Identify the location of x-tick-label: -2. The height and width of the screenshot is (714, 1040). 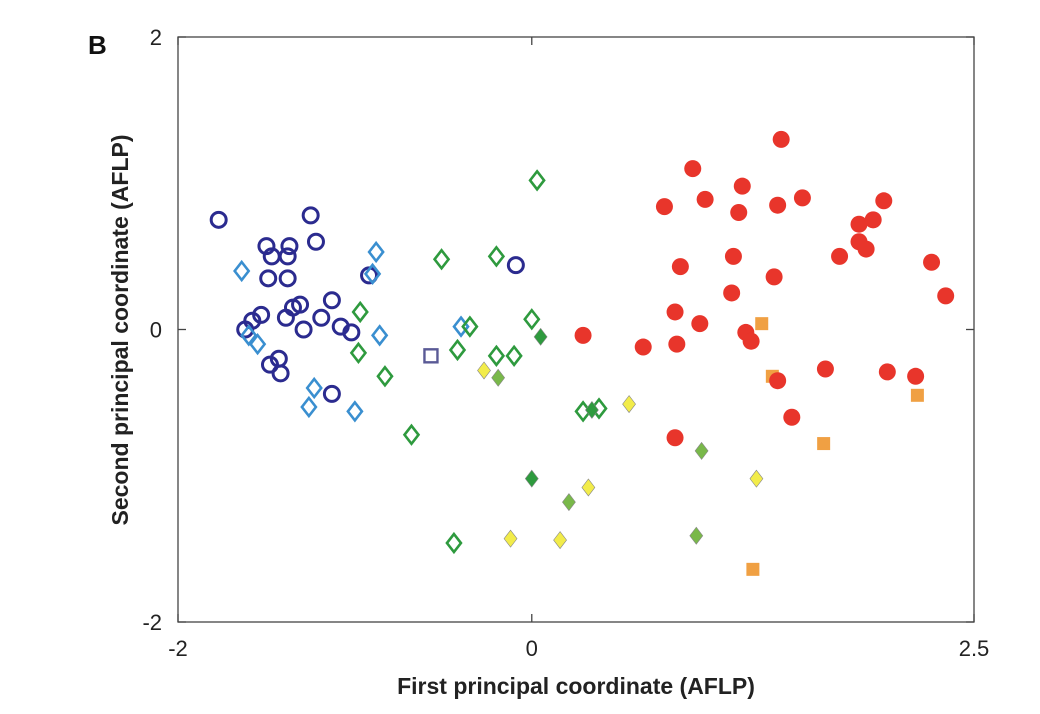
(178, 648).